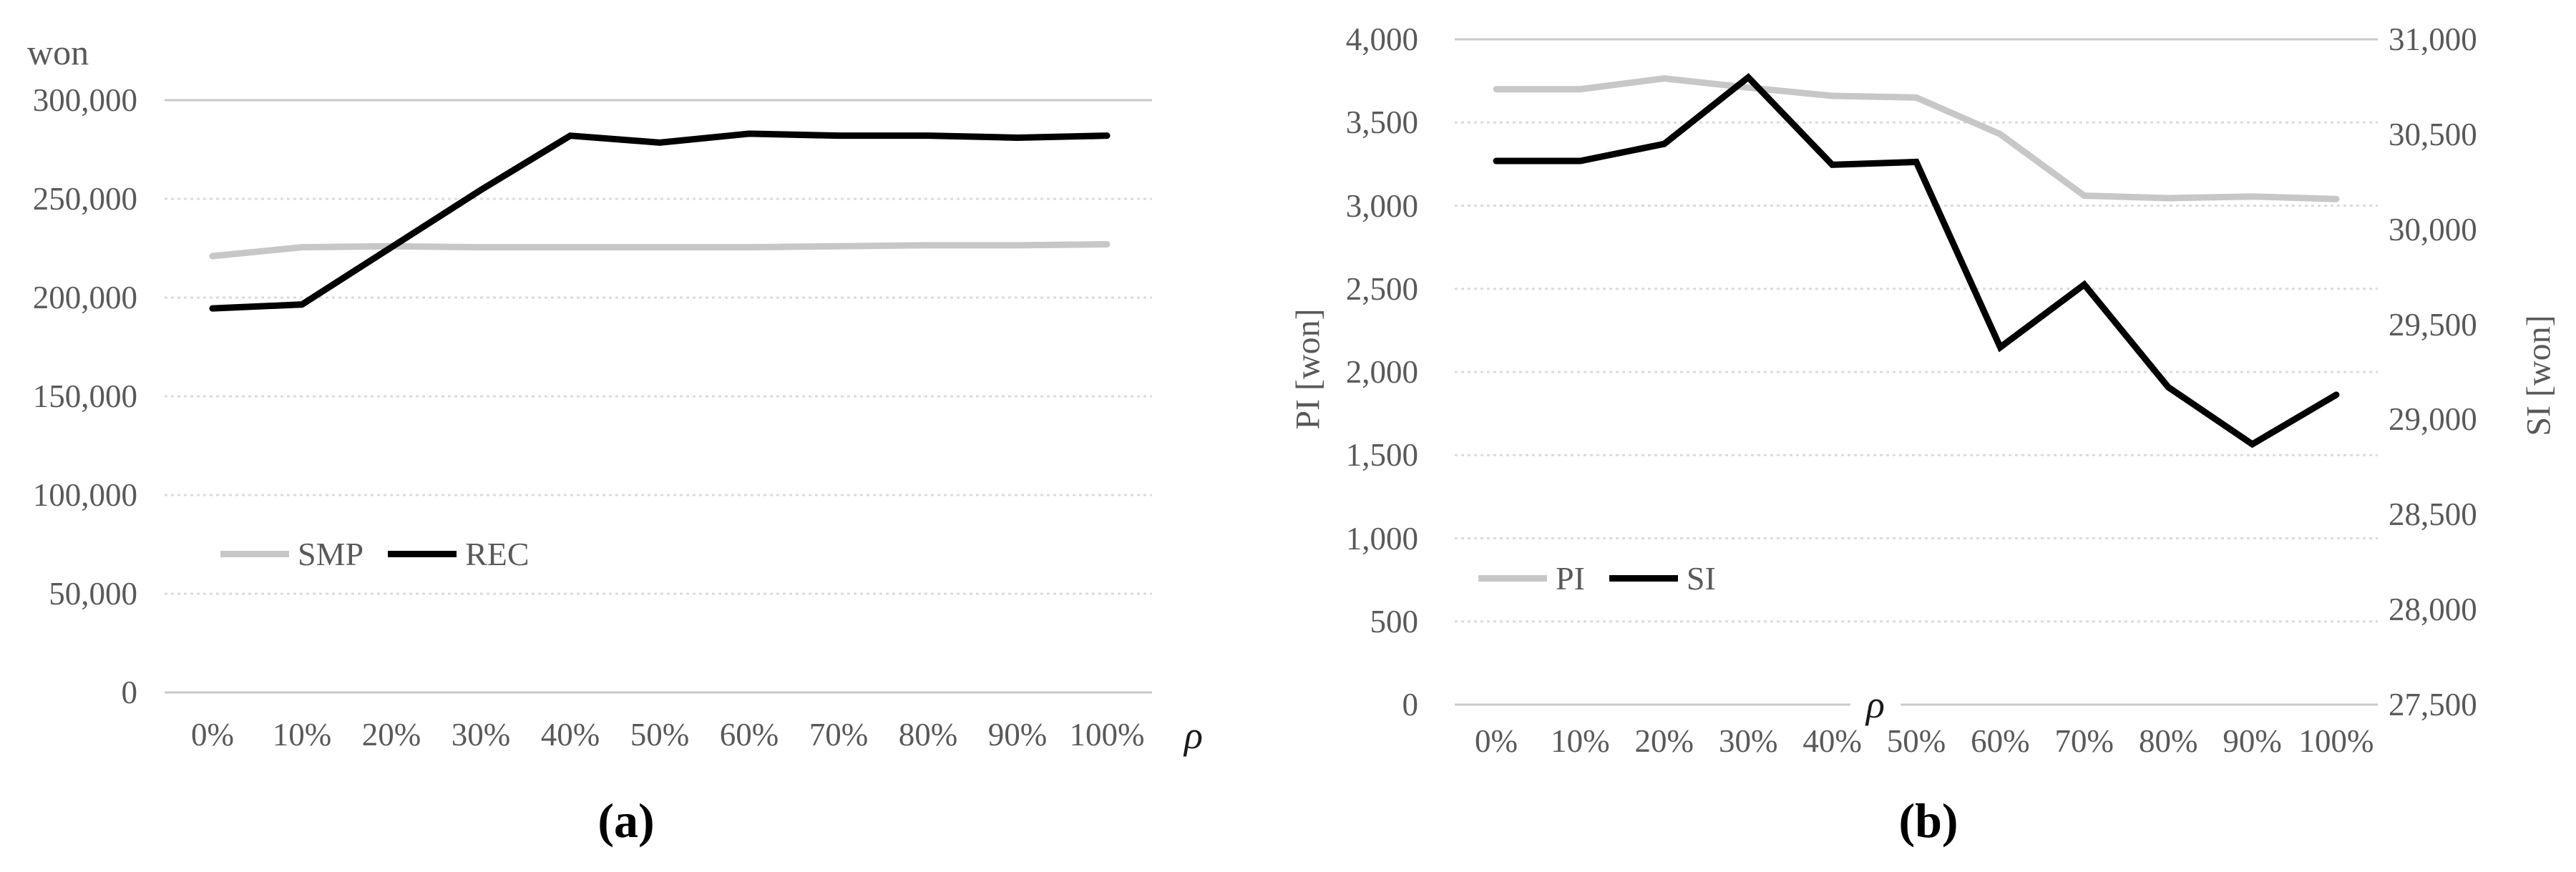  I want to click on chart-b-x-tick-label: 50%, so click(1916, 741).